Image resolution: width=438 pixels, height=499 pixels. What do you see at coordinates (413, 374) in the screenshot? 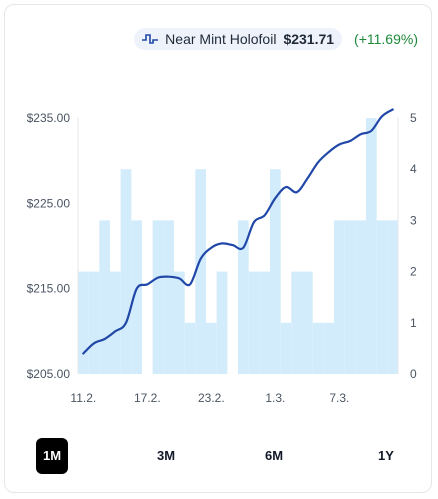
I see `y-right-tick-label: 0` at bounding box center [413, 374].